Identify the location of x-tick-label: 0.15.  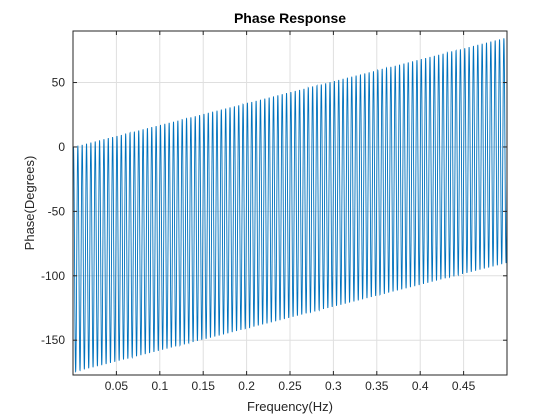
(204, 386).